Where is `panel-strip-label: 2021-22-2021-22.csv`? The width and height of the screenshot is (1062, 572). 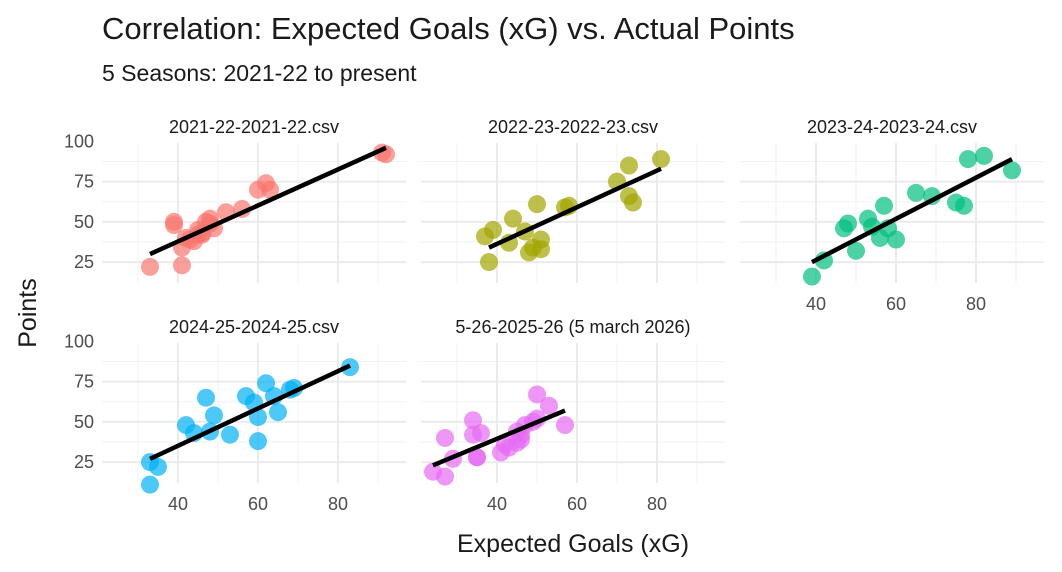
panel-strip-label: 2021-22-2021-22.csv is located at coordinates (254, 127).